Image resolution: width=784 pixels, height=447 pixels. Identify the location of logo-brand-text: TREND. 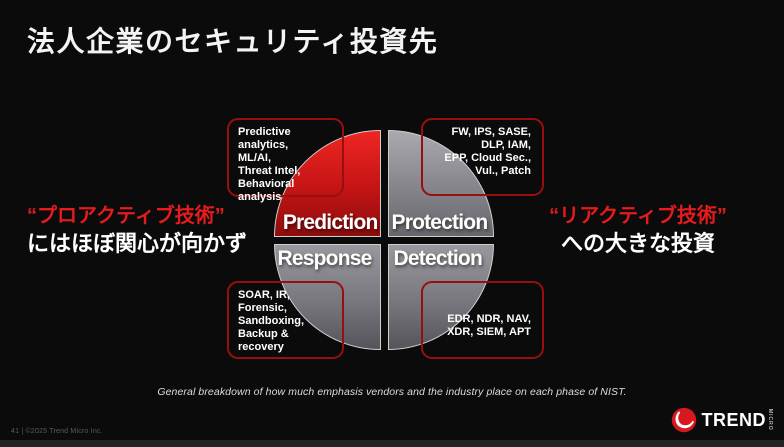
(733, 419).